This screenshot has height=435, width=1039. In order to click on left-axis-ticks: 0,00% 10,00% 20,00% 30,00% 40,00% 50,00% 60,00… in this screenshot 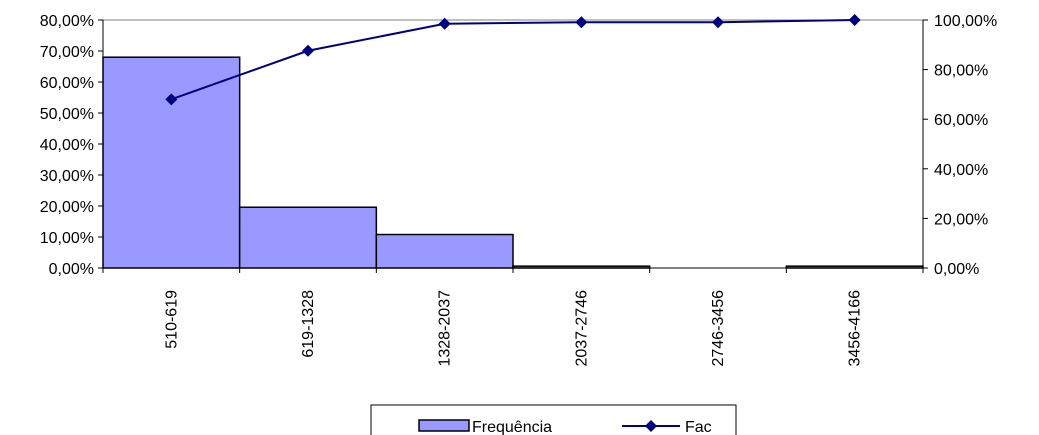, I will do `click(71, 145)`.